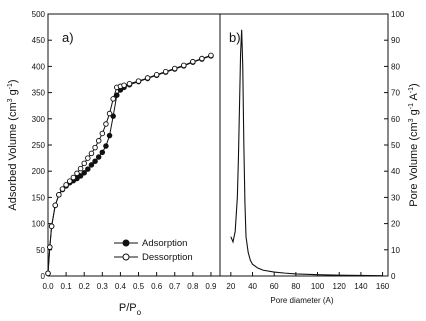 The height and width of the screenshot is (321, 426). I want to click on panel-b-xtick-label: 120, so click(340, 286).